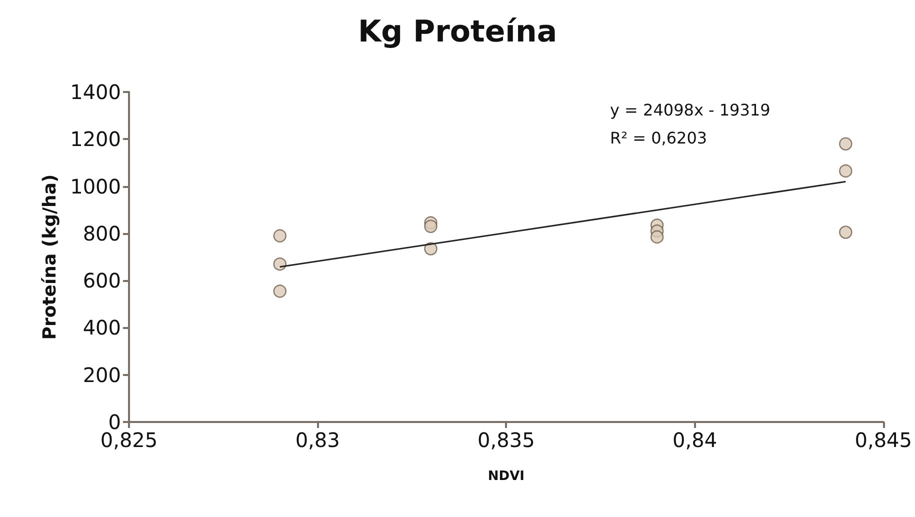  Describe the element at coordinates (50, 257) in the screenshot. I see `y-axis-title: Proteína (kg/ha)` at that location.